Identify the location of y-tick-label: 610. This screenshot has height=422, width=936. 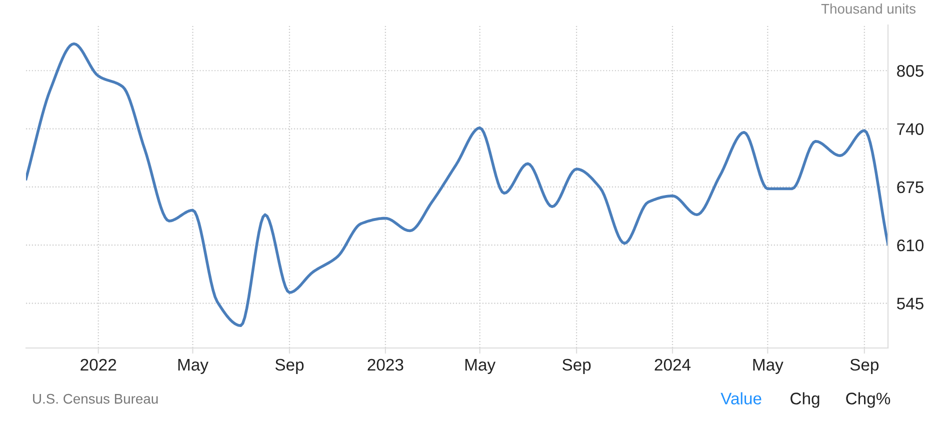
(910, 246).